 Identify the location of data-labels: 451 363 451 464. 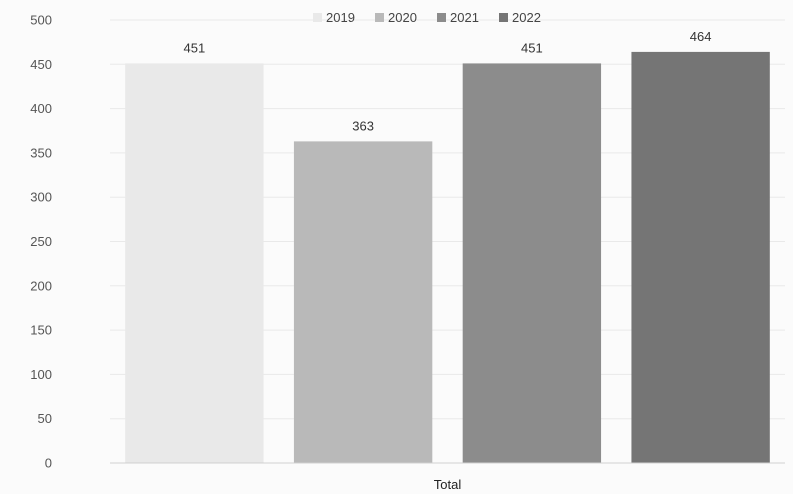
(448, 81).